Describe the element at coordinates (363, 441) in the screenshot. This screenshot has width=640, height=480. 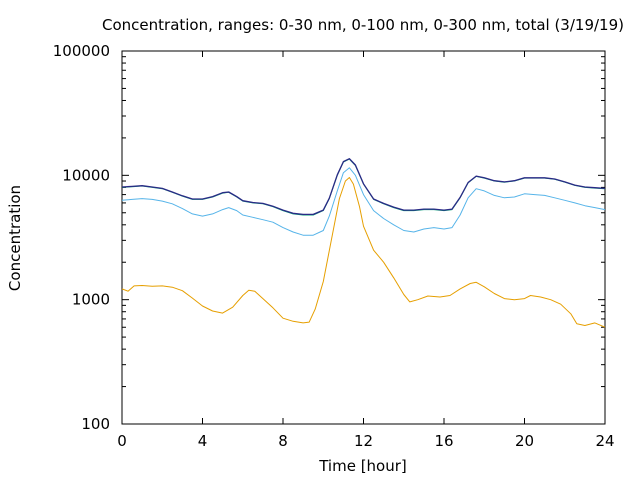
I see `x-tick-label: 12` at that location.